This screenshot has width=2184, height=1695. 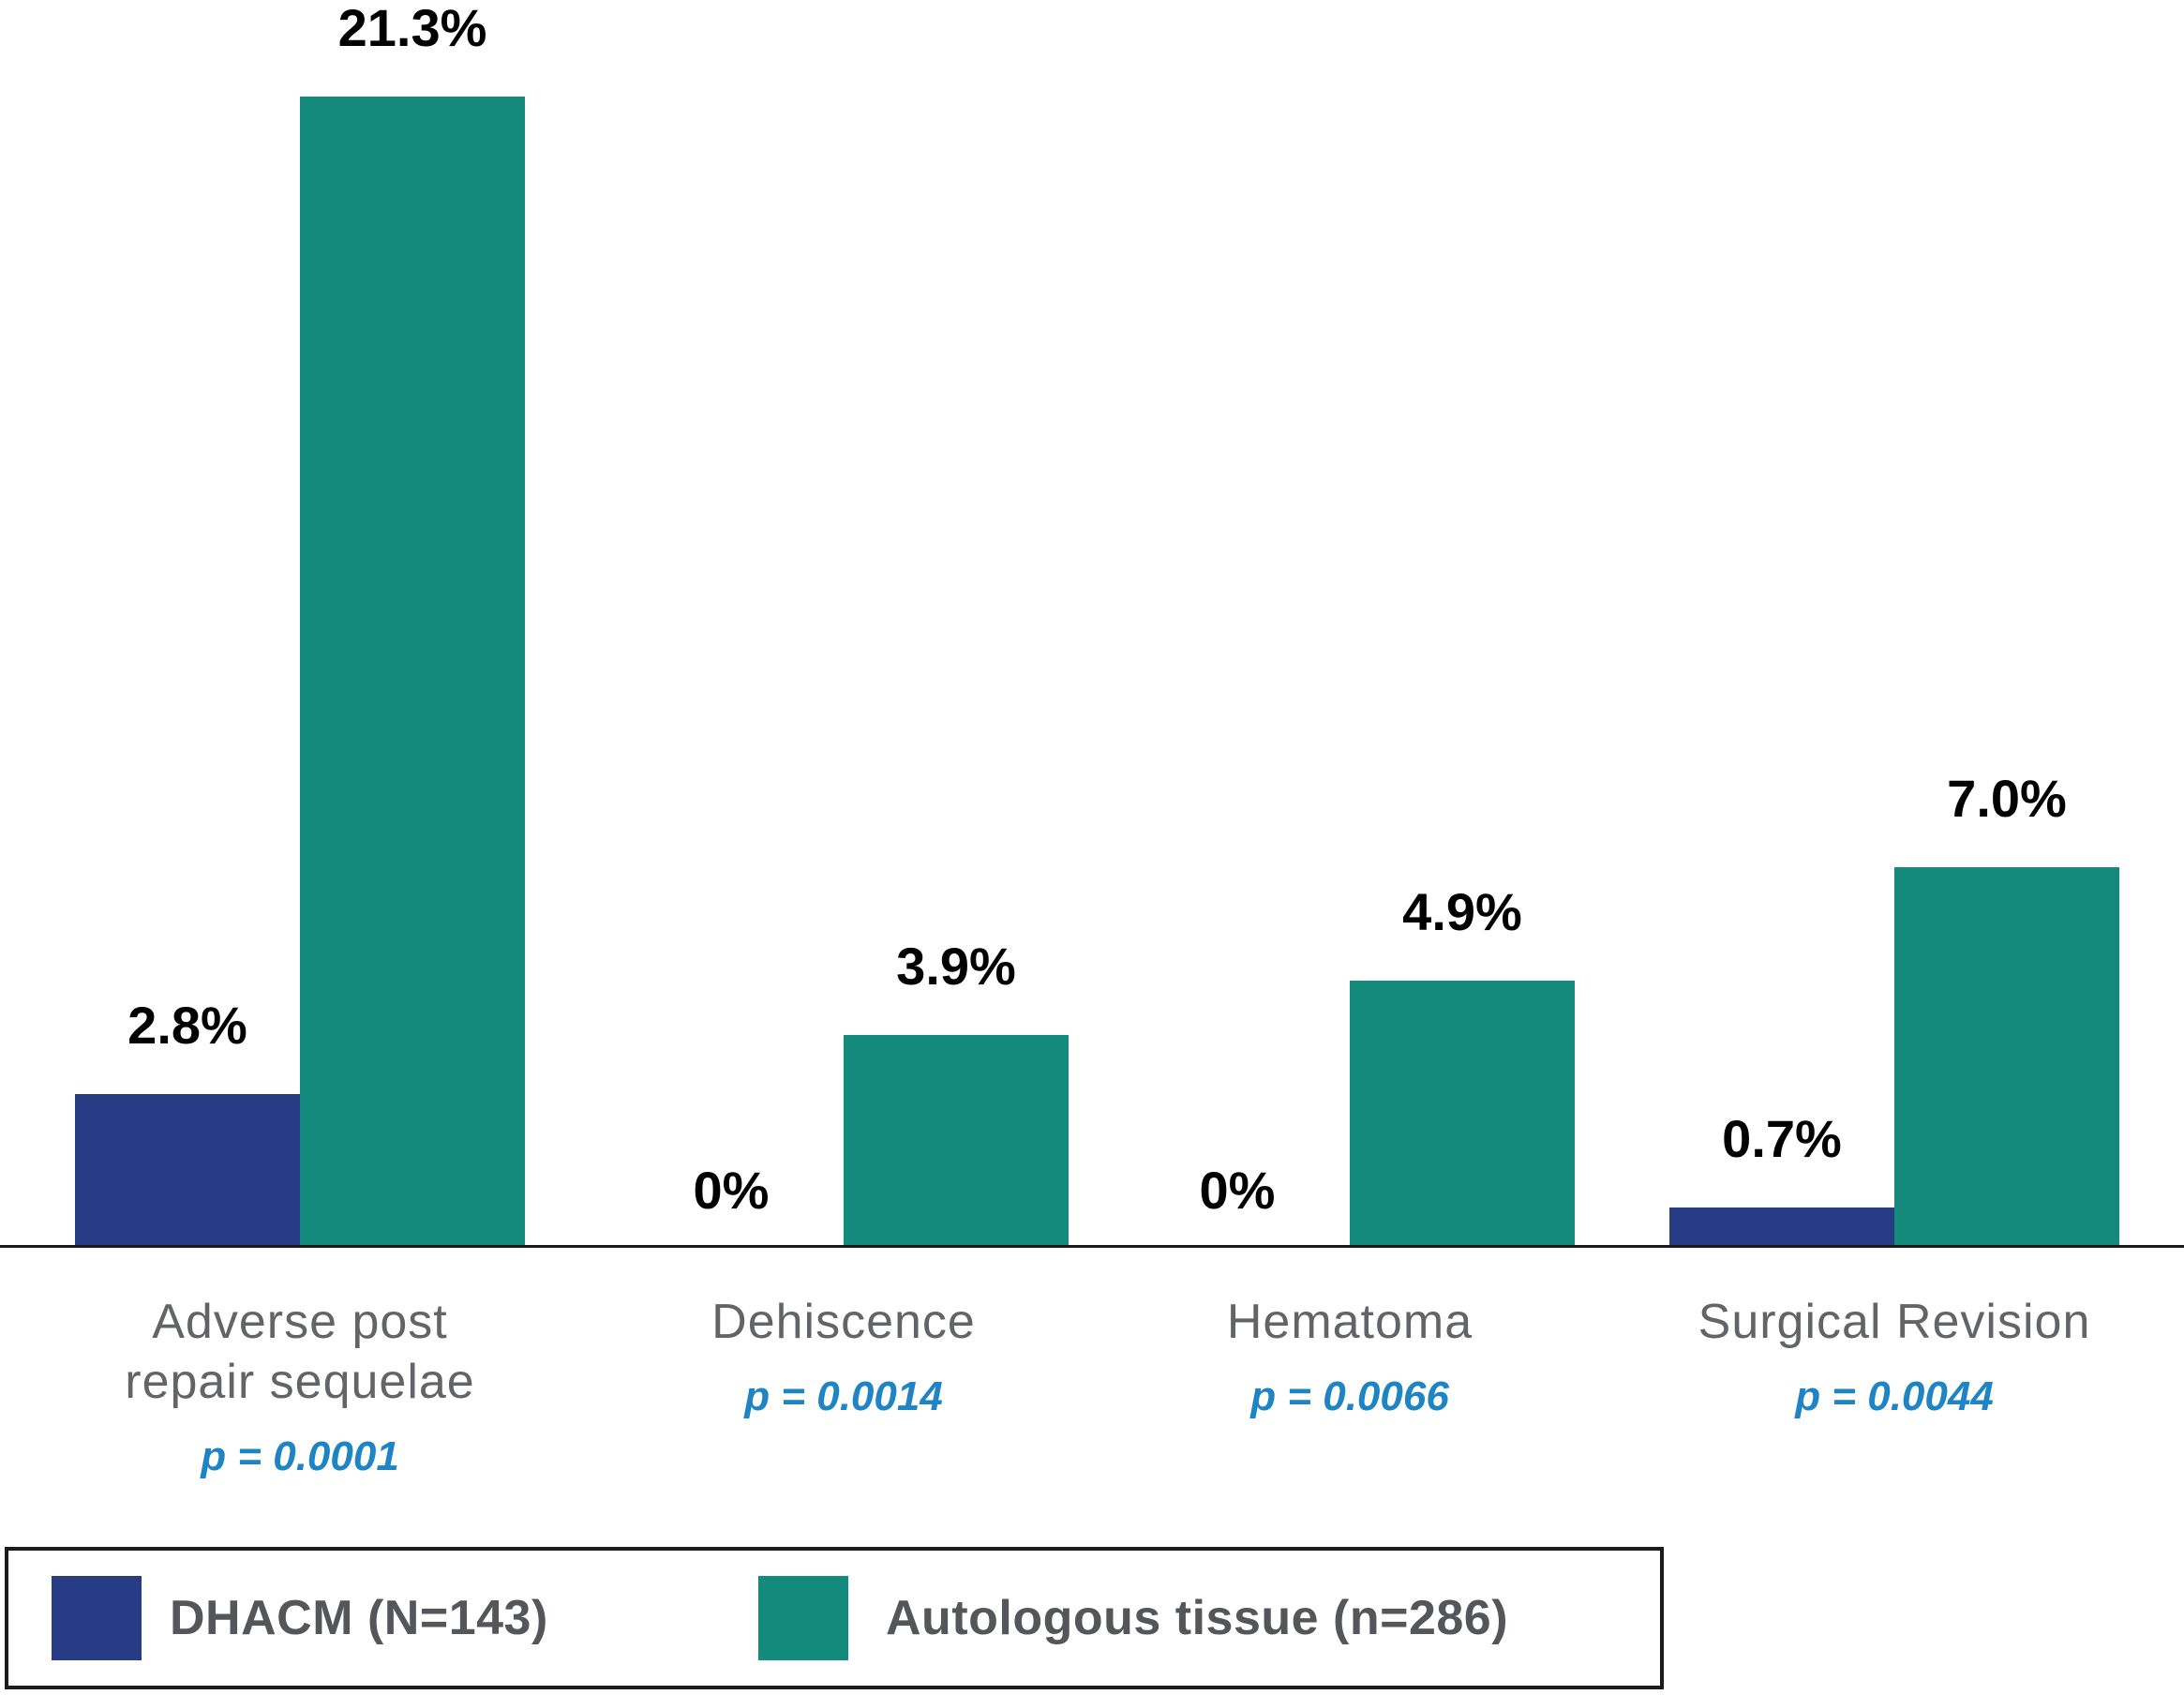 I want to click on p-value-surgical-revision: p = 0.0044, so click(x=1894, y=1396).